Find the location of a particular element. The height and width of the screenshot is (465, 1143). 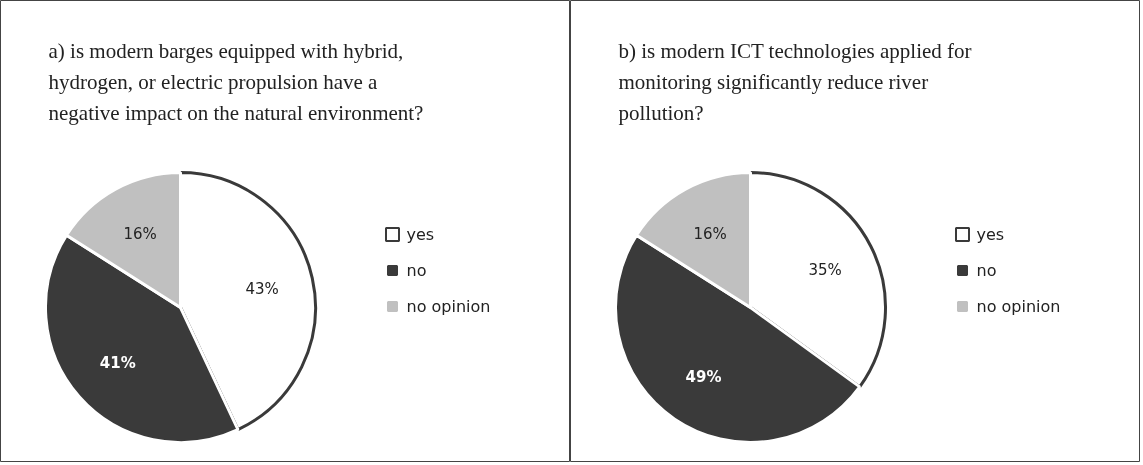

data-label: 43% is located at coordinates (262, 289).